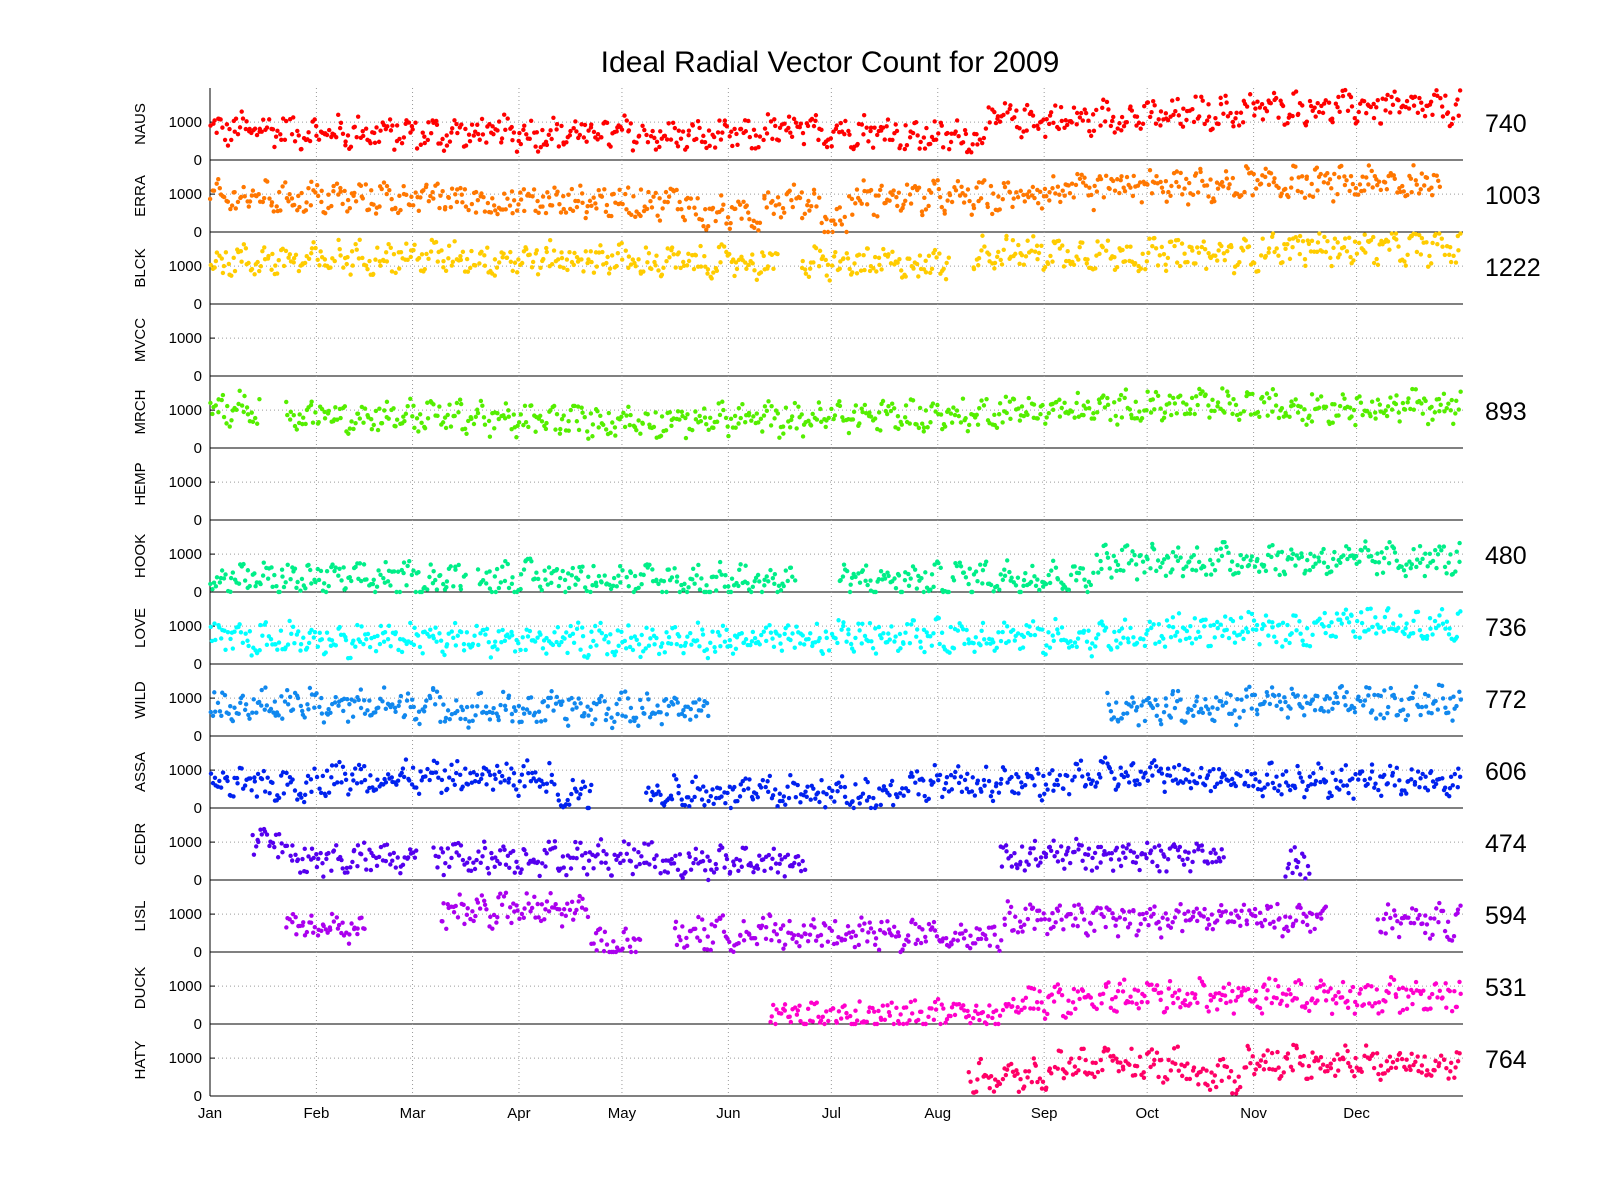  Describe the element at coordinates (1513, 268) in the screenshot. I see `series-stat: 1222` at that location.